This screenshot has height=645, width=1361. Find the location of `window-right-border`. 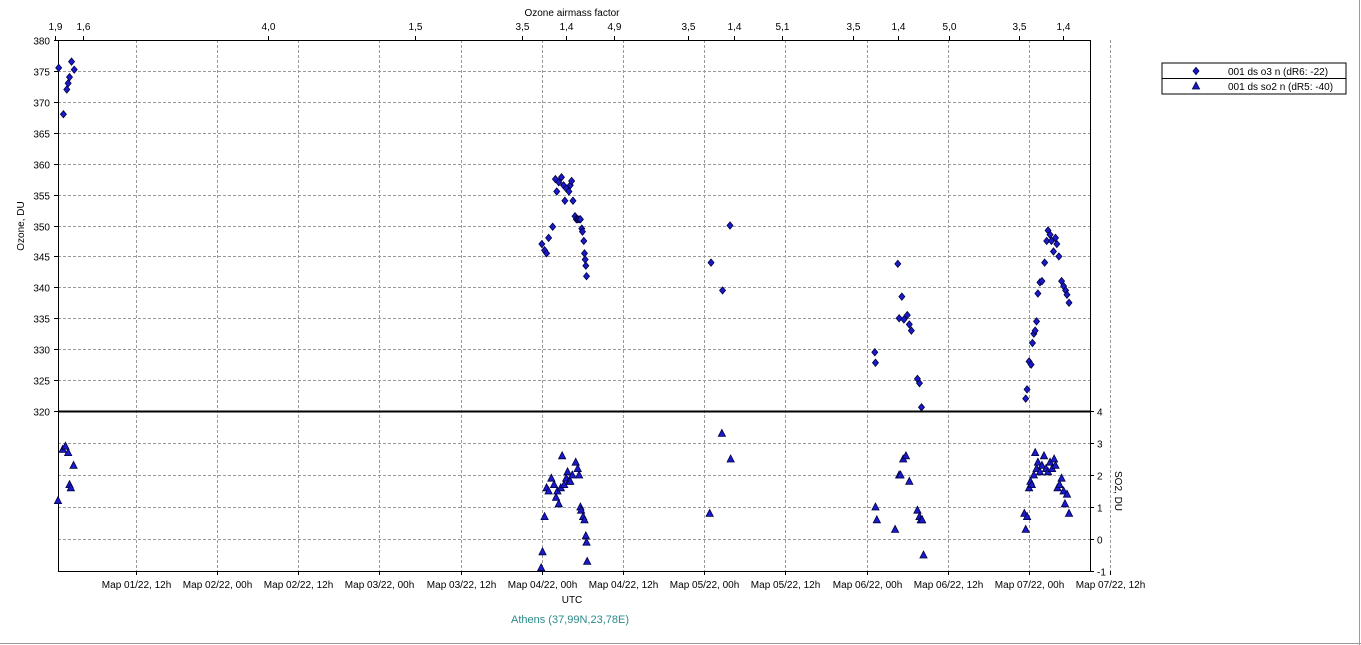

window-right-border is located at coordinates (1359, 322).